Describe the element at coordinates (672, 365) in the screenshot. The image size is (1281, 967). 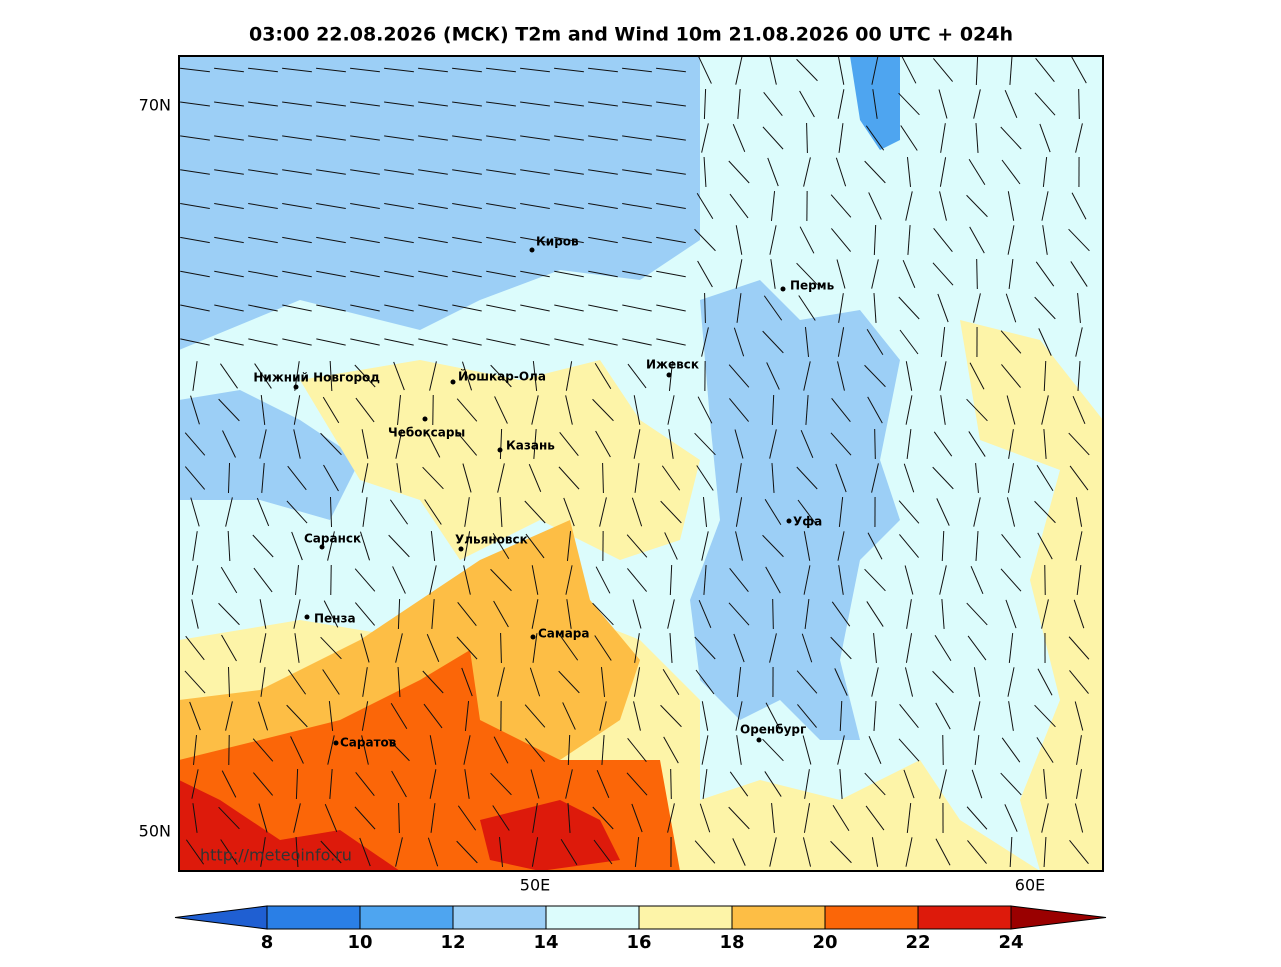
I see `city-label: Ижевск` at that location.